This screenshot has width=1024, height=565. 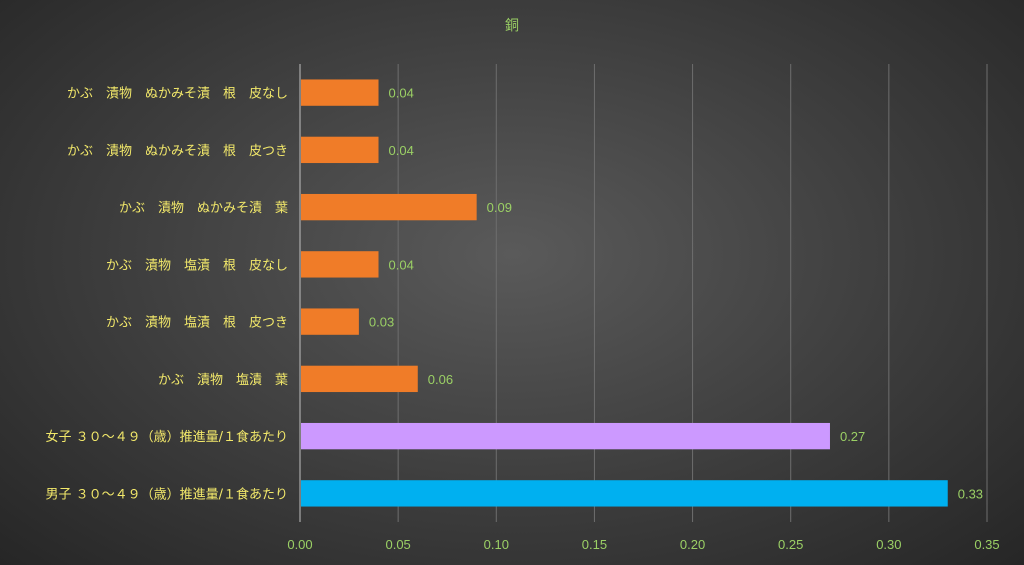 I want to click on category-label: かぶ 漬物 ぬかみそ漬 根 皮つき, so click(x=177, y=151).